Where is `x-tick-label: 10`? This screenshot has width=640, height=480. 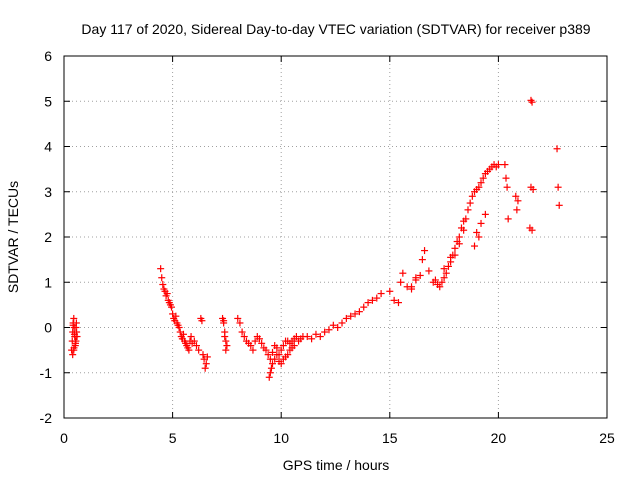 x-tick-label: 10 is located at coordinates (281, 438).